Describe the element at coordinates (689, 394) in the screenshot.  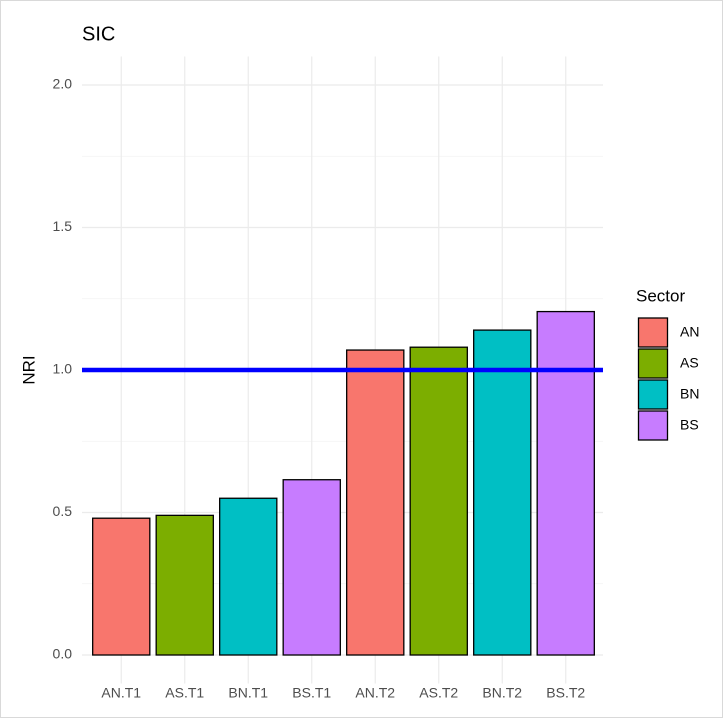
I see `legend-label: BN` at that location.